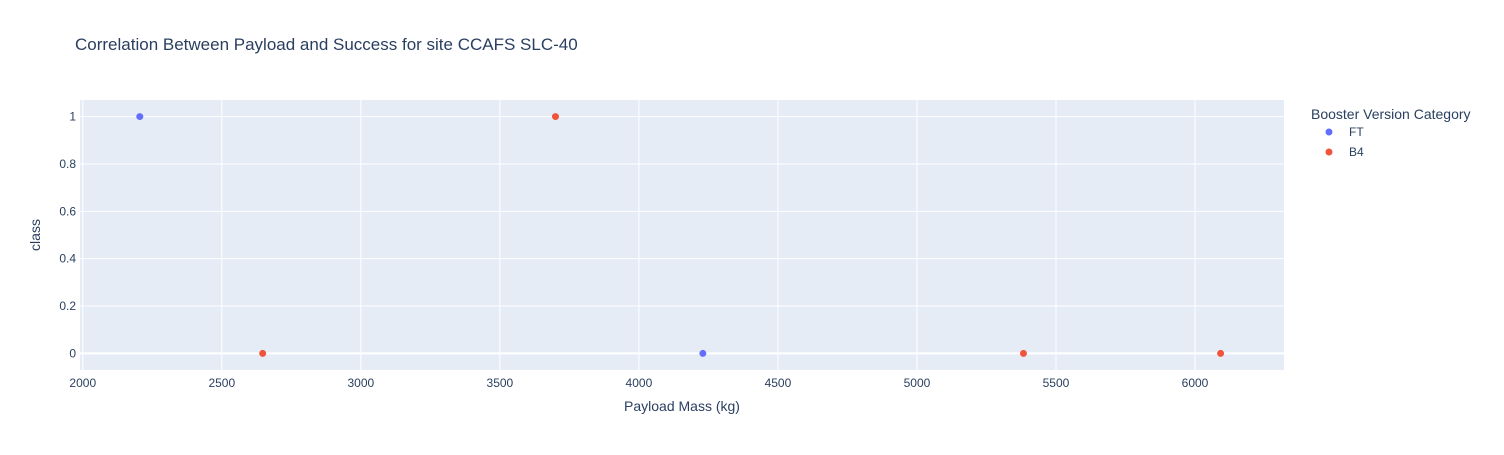  I want to click on x-tick-label: 4500, so click(778, 383).